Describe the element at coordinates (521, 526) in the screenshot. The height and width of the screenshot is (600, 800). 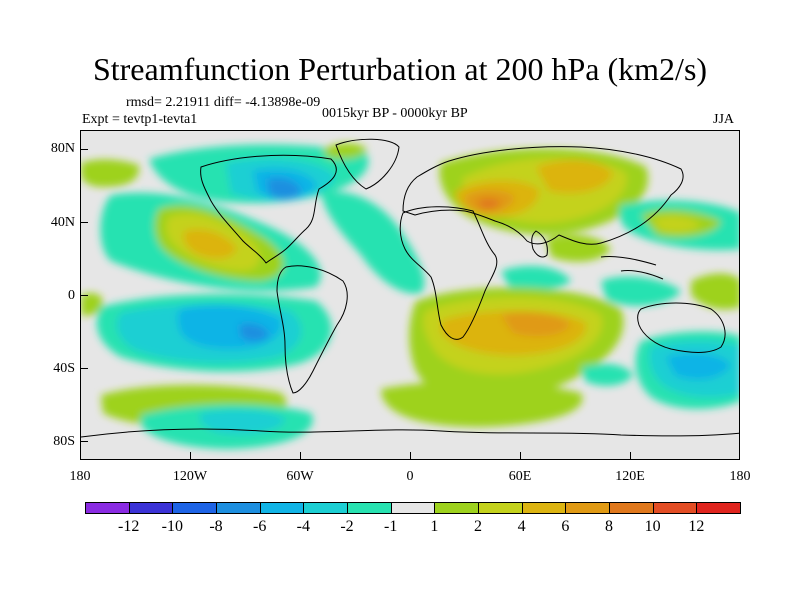
I see `colorbar-label: 4` at that location.